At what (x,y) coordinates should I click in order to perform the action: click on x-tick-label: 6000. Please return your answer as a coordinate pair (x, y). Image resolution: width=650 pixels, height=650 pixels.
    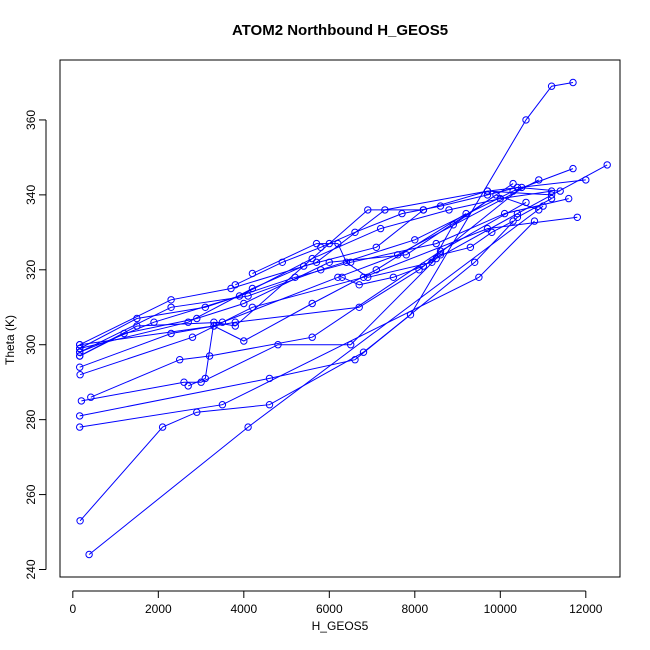
    Looking at the image, I should click on (329, 609).